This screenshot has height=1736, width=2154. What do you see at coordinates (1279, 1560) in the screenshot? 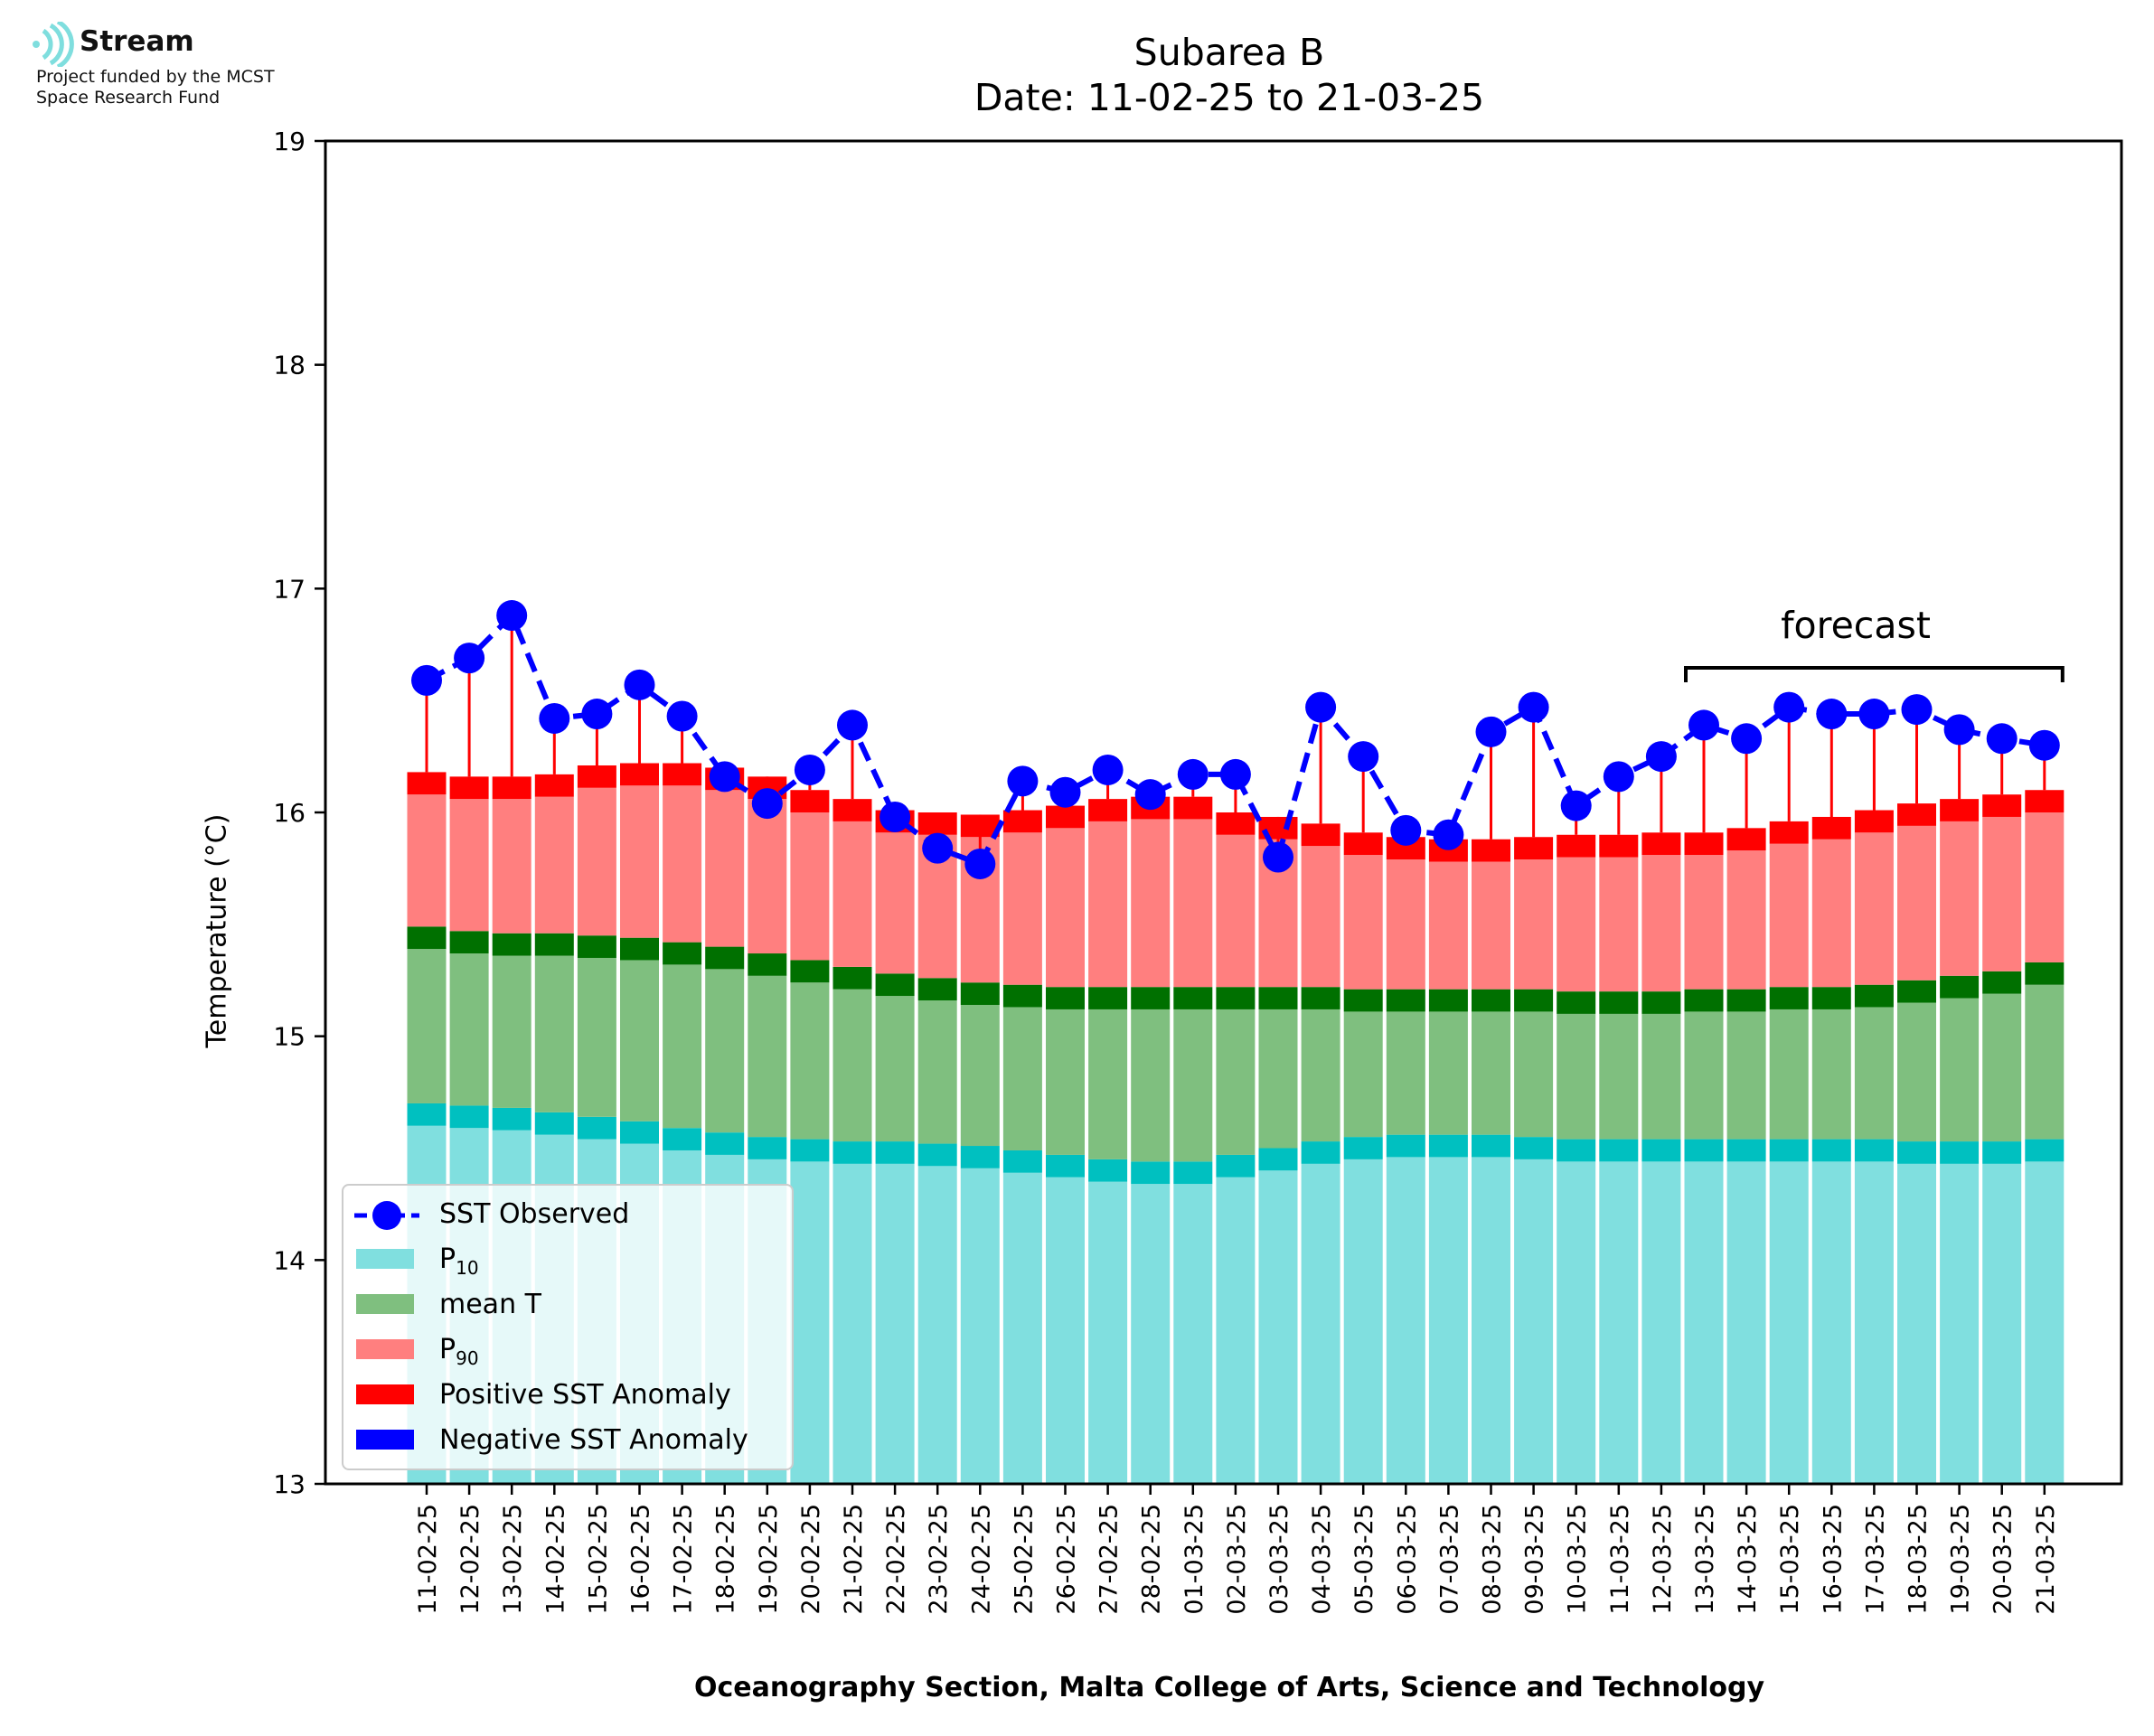
I see `x-tick-label: 03-03-25` at bounding box center [1279, 1560].